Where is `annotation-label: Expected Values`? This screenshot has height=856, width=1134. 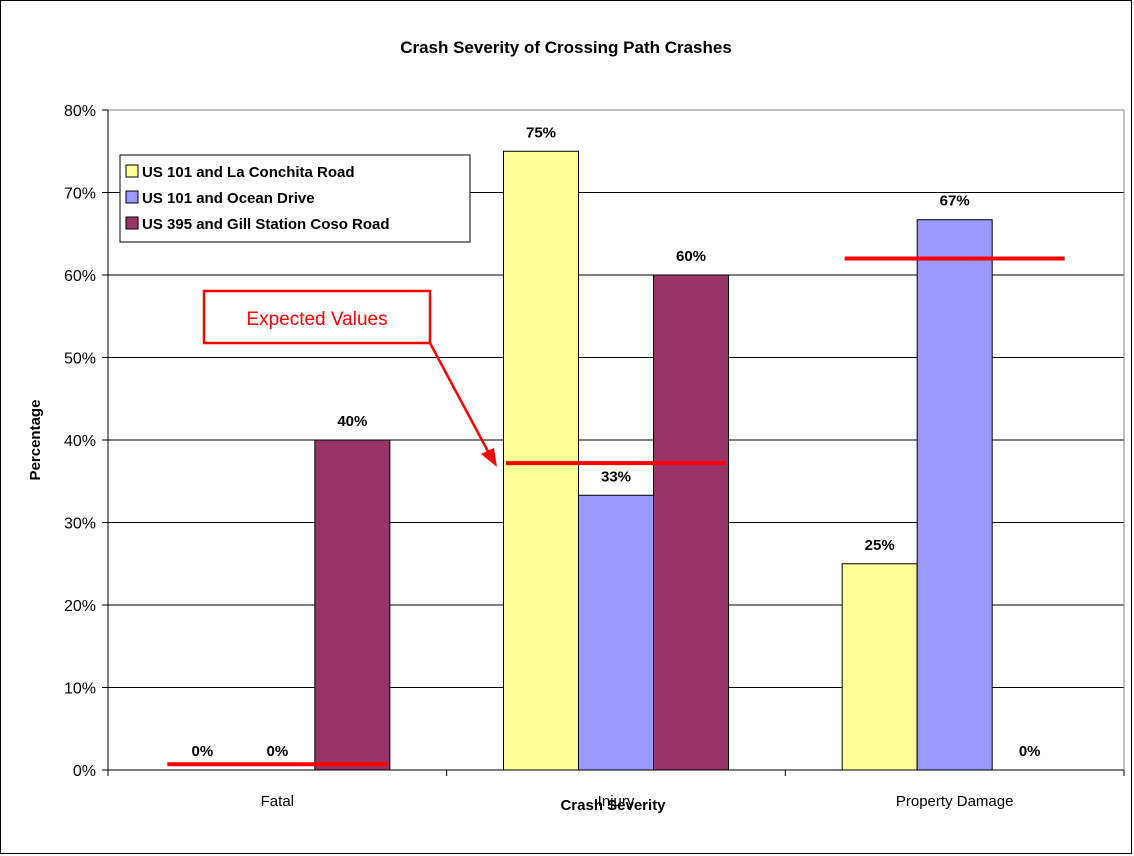
annotation-label: Expected Values is located at coordinates (316, 319).